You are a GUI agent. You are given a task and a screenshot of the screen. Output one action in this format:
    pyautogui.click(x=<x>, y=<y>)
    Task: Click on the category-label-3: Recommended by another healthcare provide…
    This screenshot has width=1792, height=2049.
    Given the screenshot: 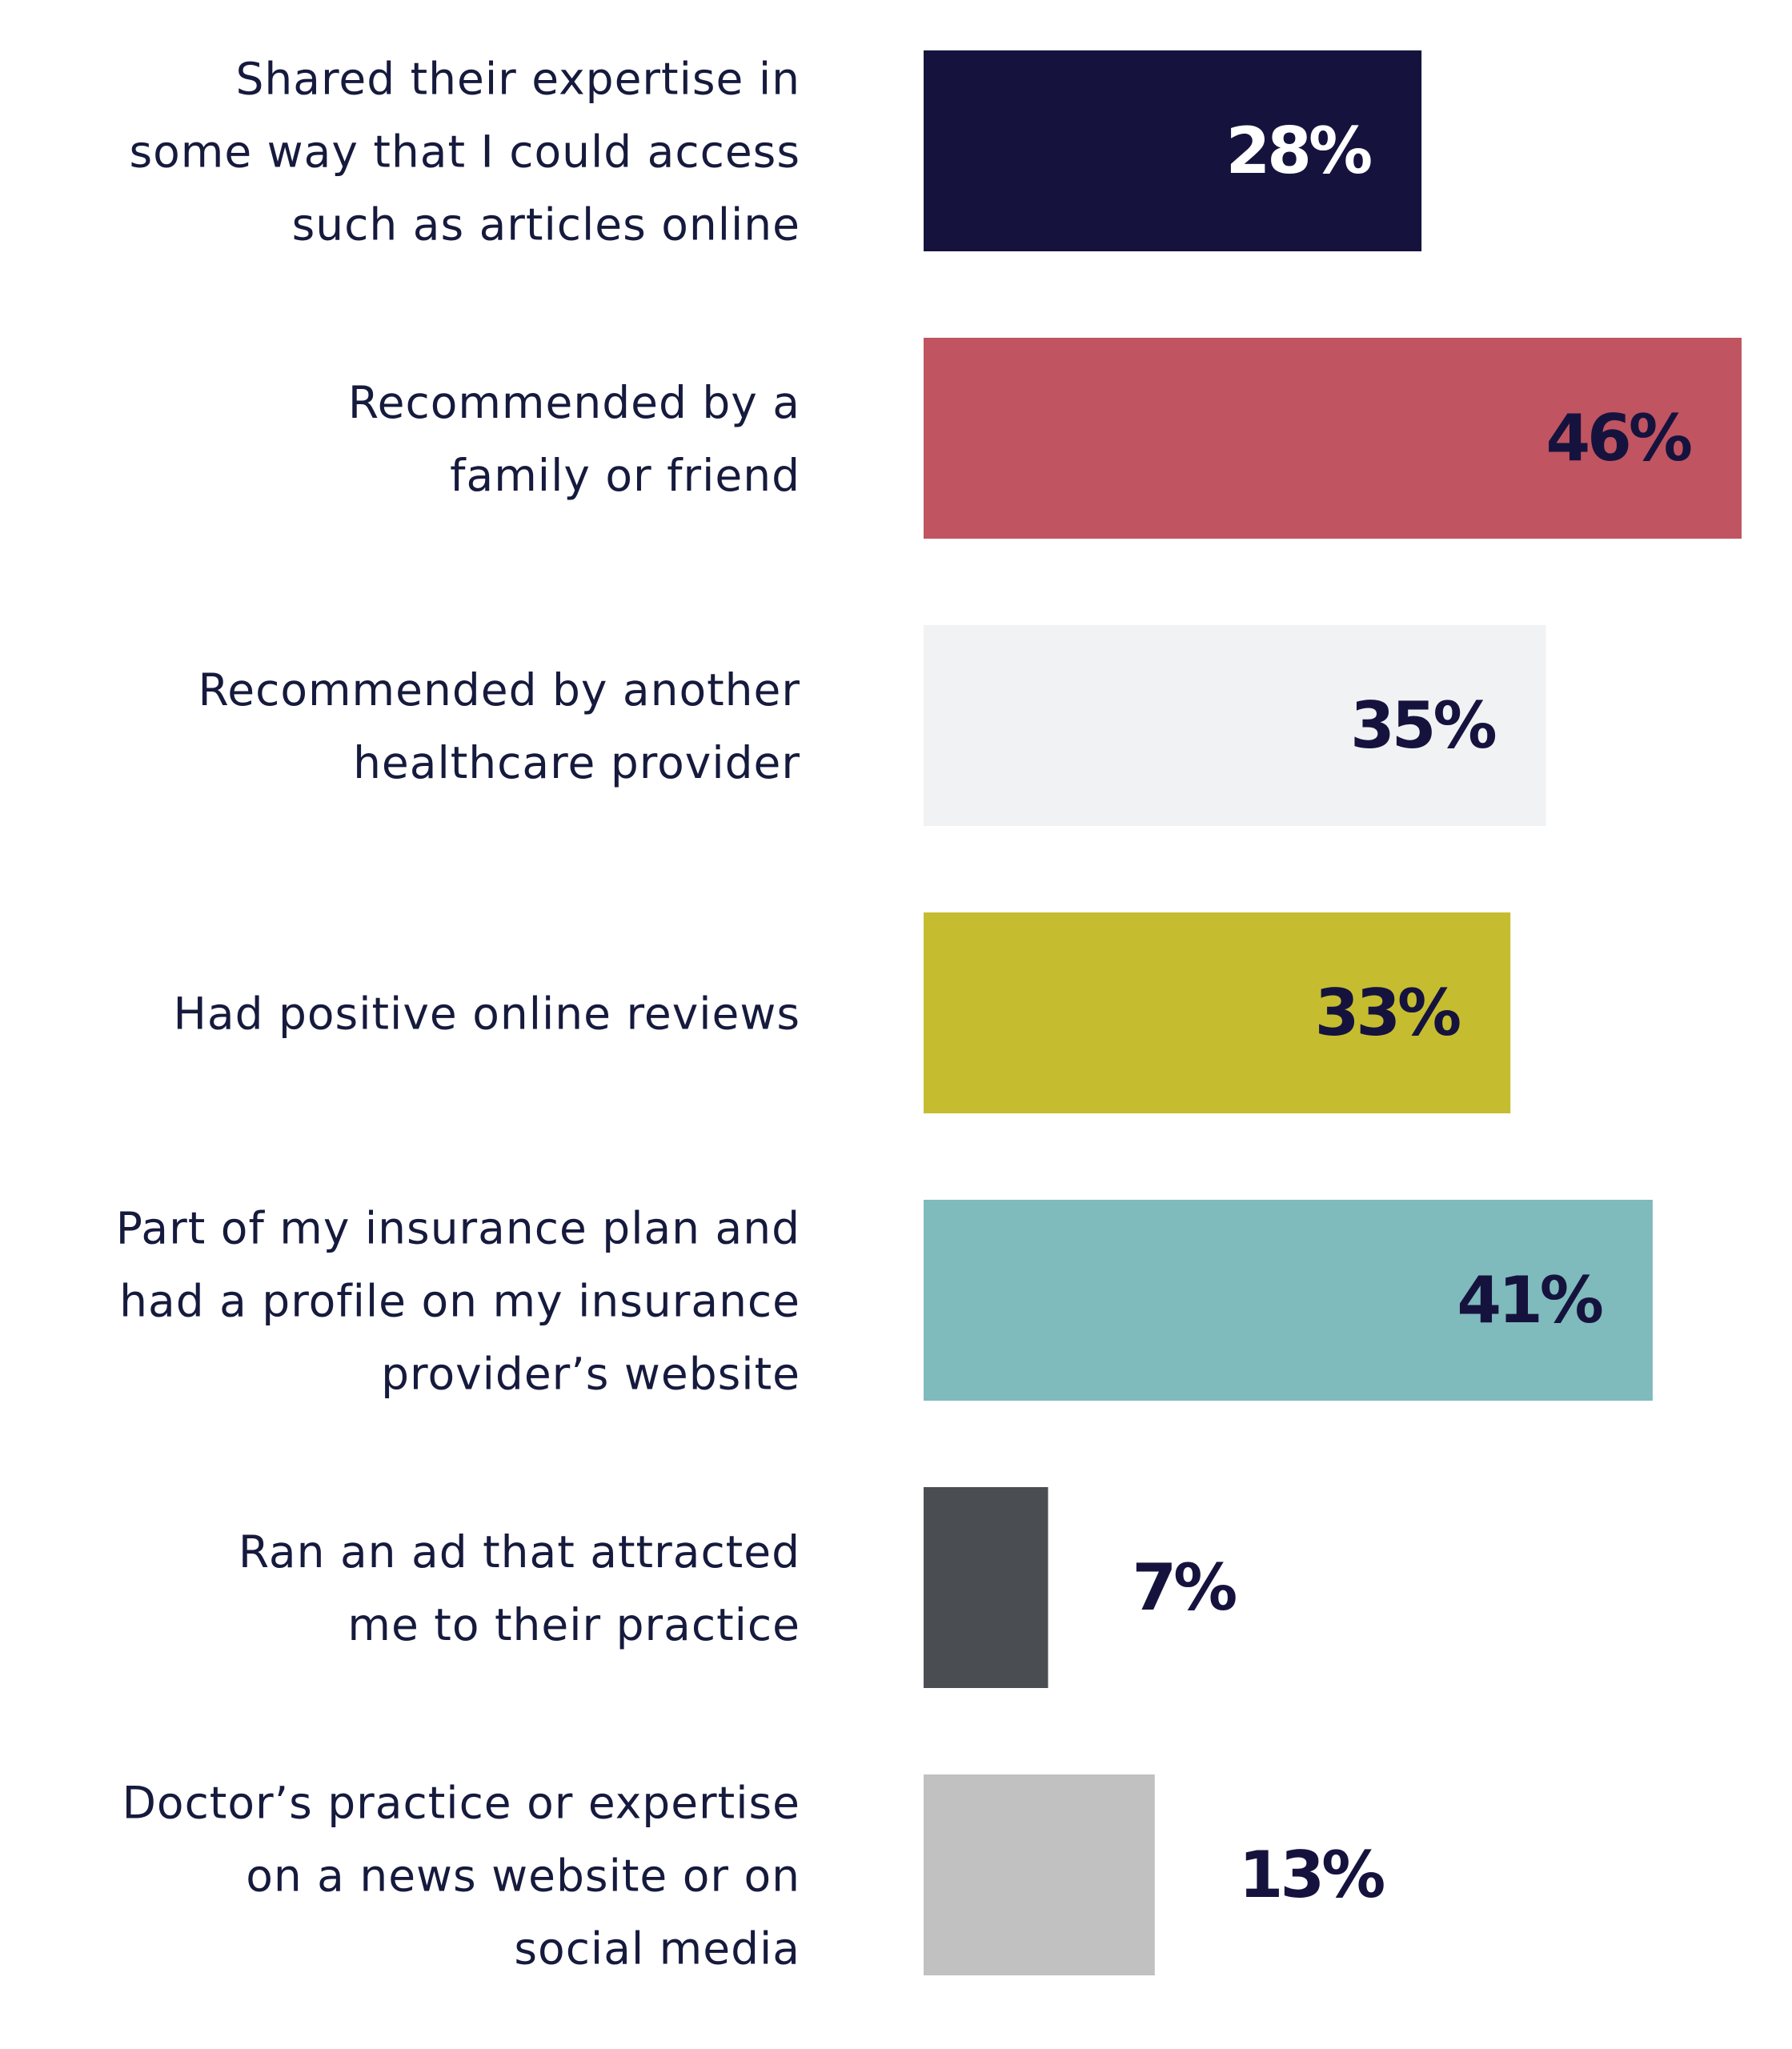 What is the action you would take?
    pyautogui.click(x=499, y=726)
    